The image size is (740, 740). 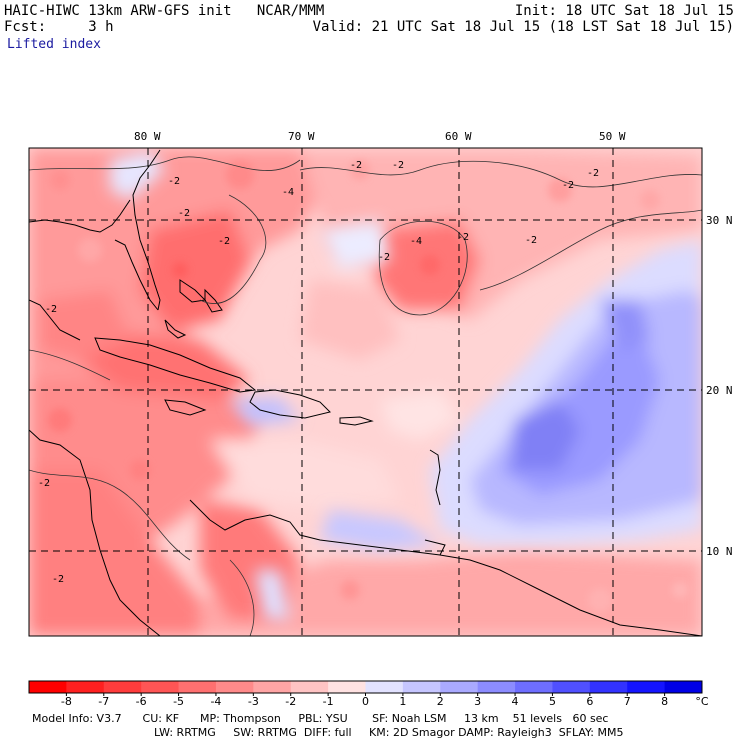 I want to click on colorbar-label: -5, so click(x=179, y=701).